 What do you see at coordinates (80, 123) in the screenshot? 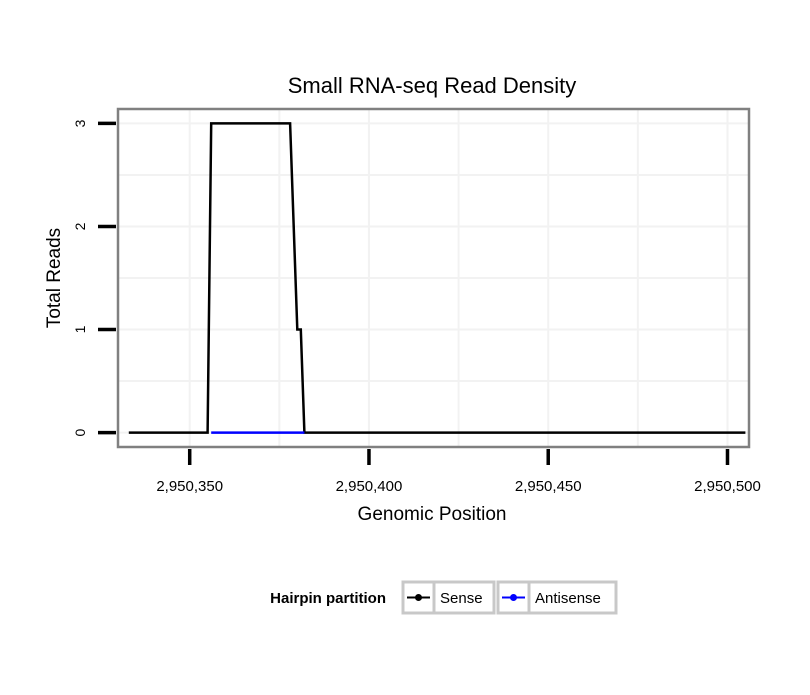
I see `y-tick-label: 3` at bounding box center [80, 123].